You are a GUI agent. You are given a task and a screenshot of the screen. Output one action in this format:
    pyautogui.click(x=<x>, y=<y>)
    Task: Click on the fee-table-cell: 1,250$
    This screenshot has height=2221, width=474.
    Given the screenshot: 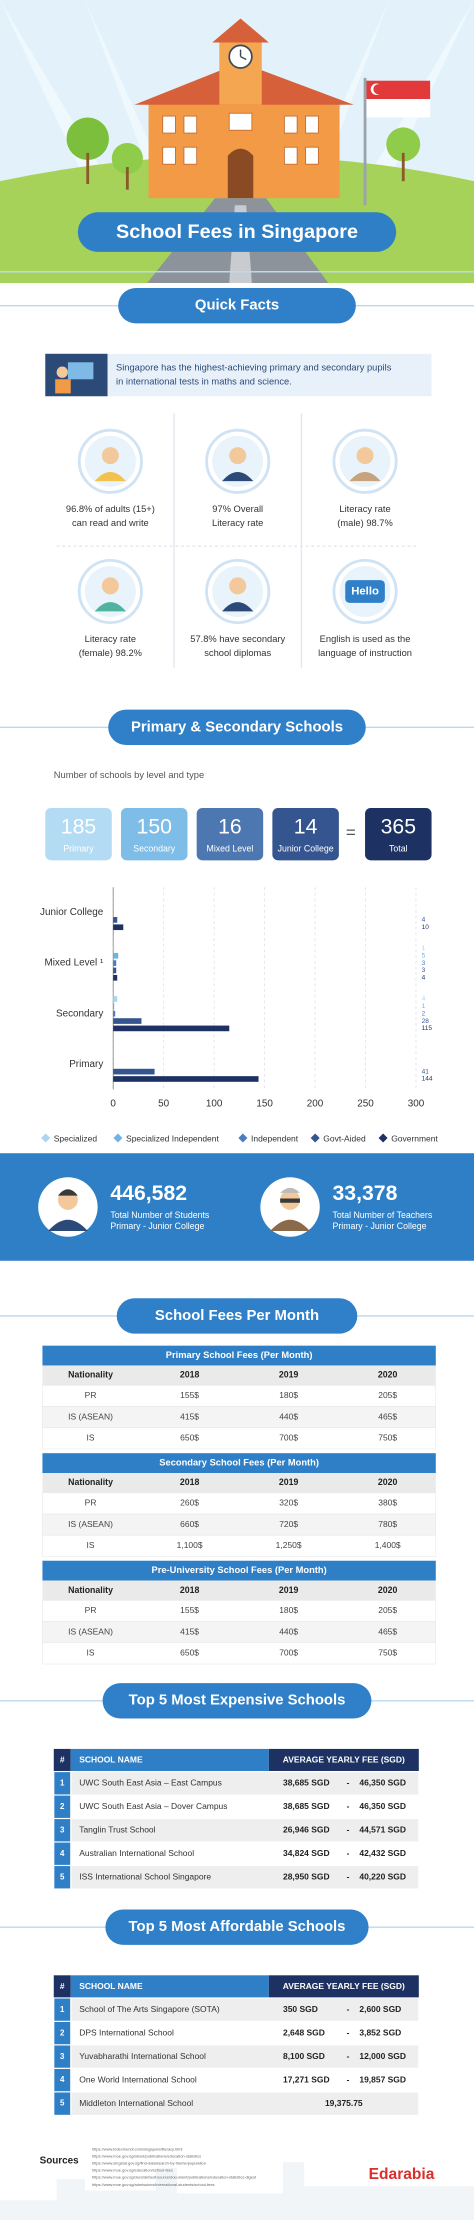 What is the action you would take?
    pyautogui.click(x=289, y=1545)
    